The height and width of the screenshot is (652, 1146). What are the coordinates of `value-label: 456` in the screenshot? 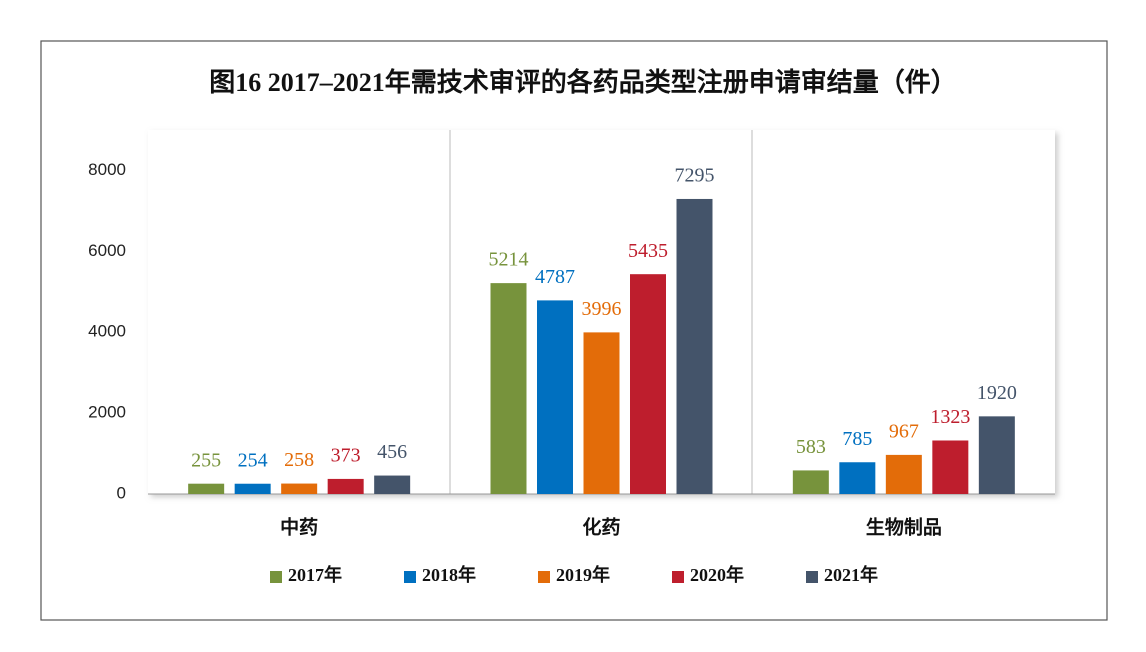 It's located at (392, 452).